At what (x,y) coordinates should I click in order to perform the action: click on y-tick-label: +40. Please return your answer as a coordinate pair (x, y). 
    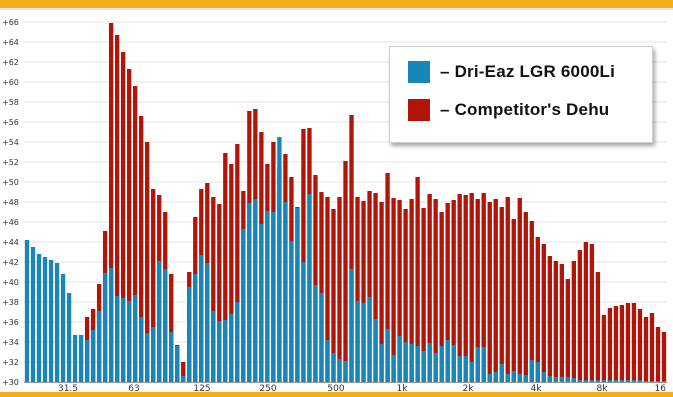
    Looking at the image, I should click on (10, 282).